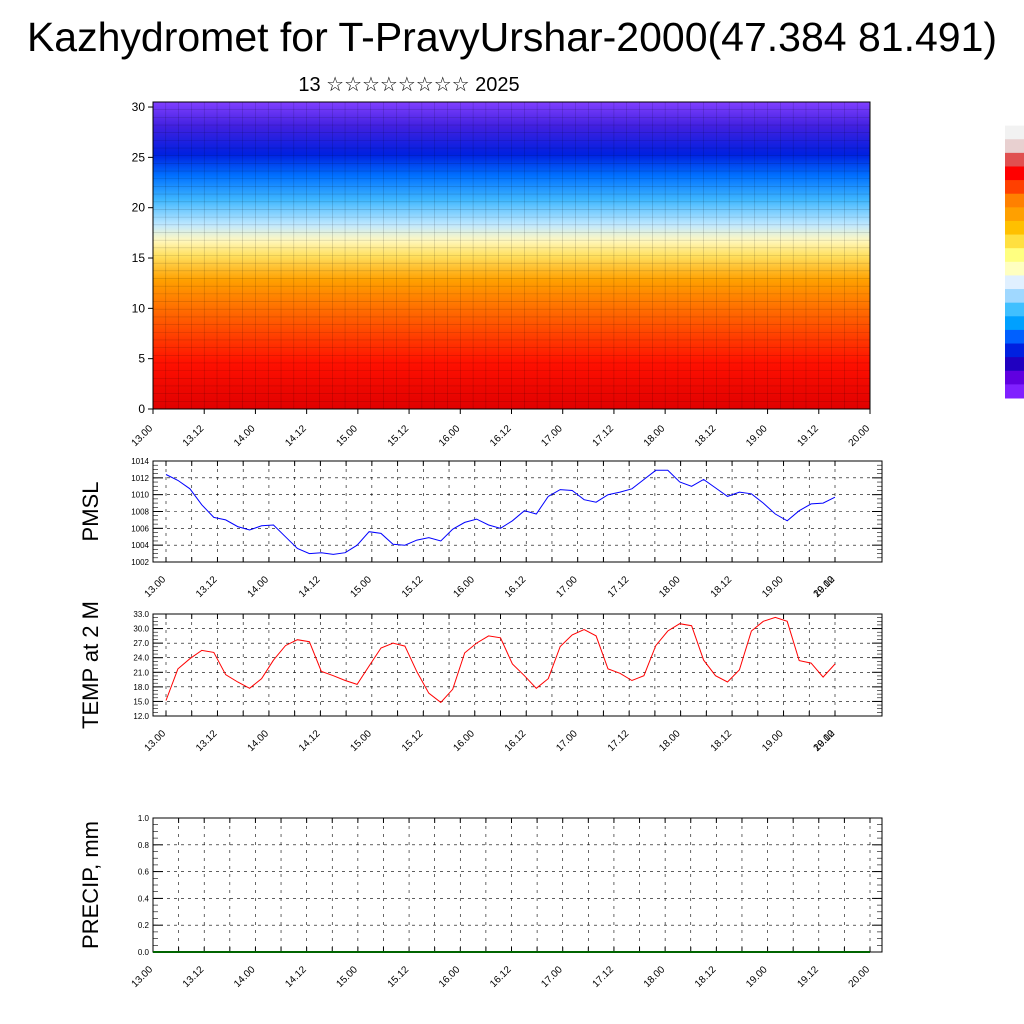 The height and width of the screenshot is (1024, 1024). What do you see at coordinates (141, 658) in the screenshot?
I see `y-tick-label: 24.0` at bounding box center [141, 658].